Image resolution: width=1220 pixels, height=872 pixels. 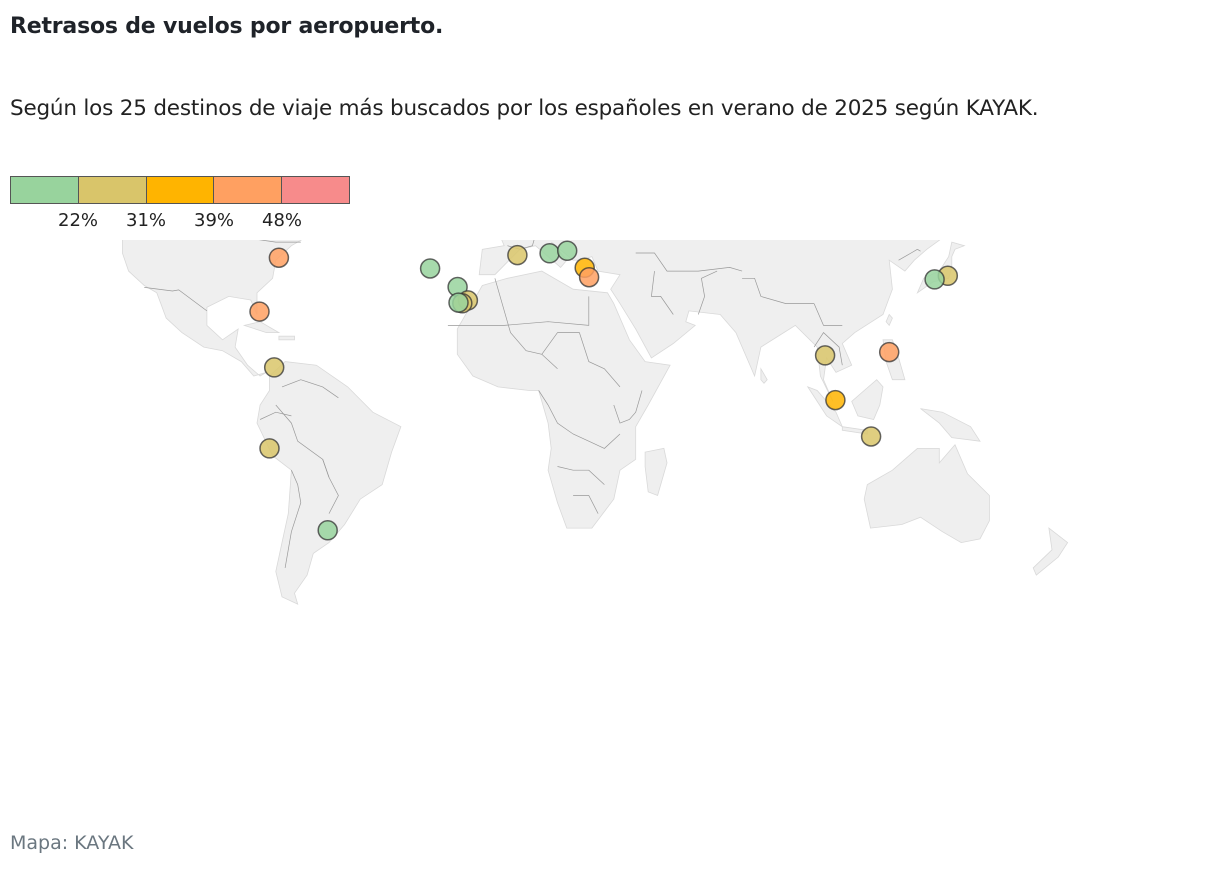 I want to click on airport-marker-nueva-york, so click(x=279, y=257).